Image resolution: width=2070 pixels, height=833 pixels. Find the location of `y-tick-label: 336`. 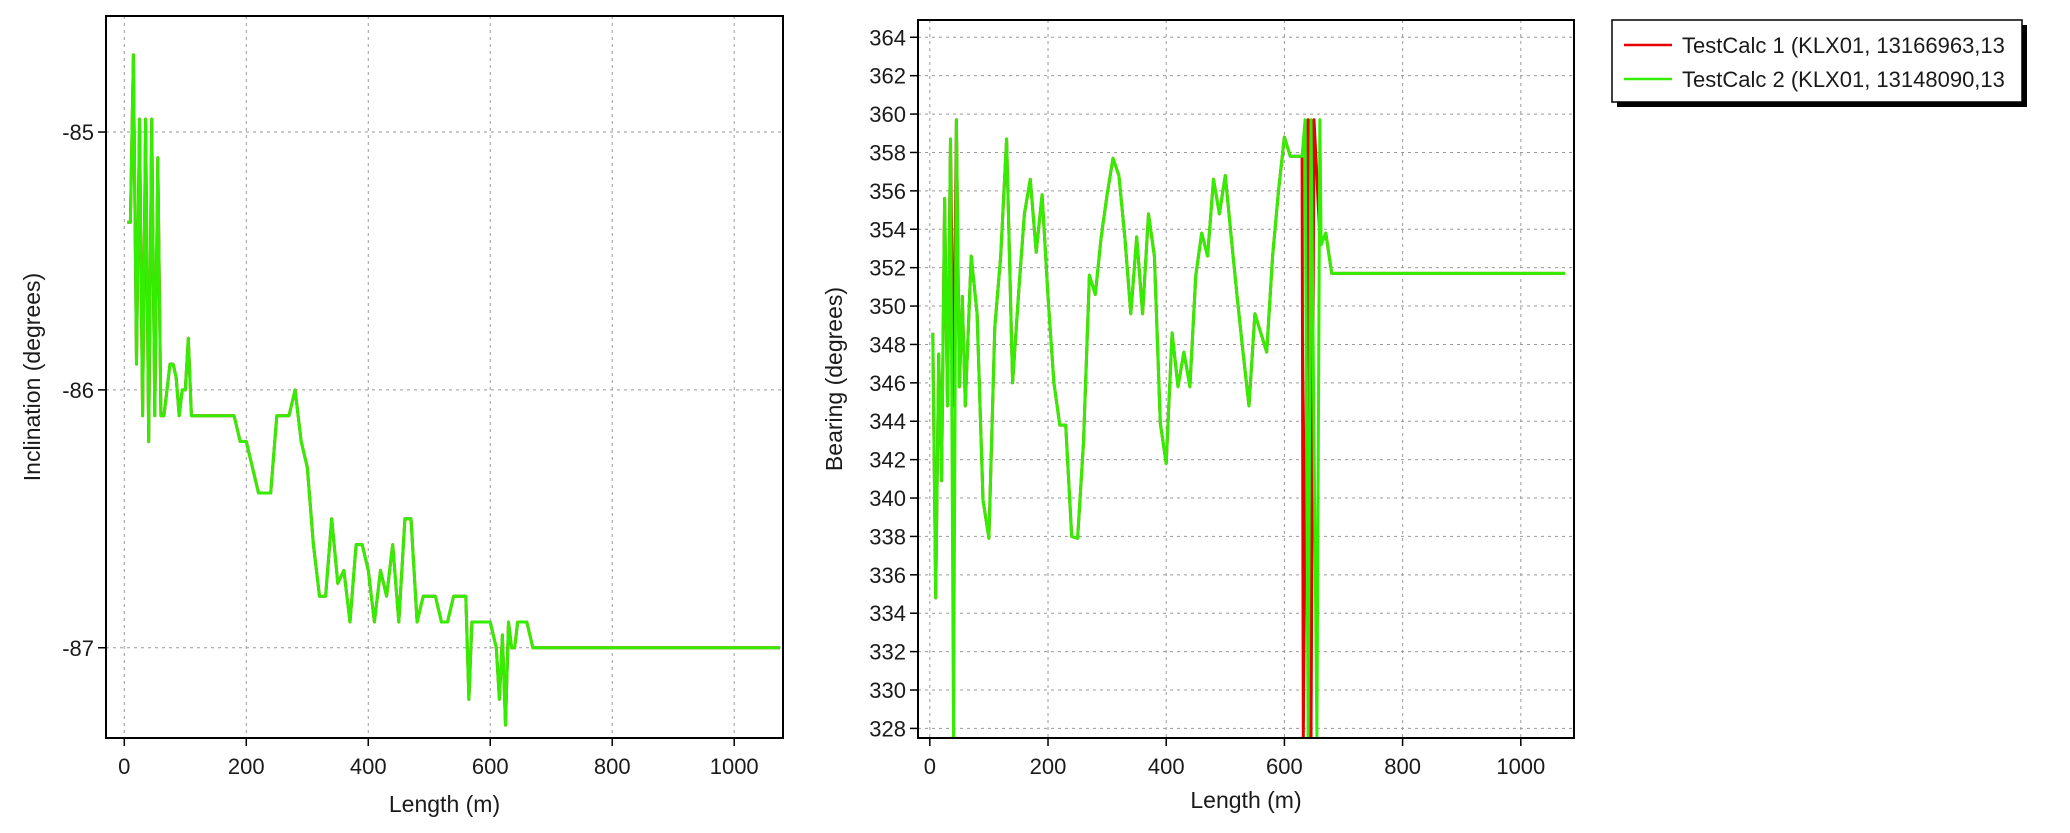

y-tick-label: 336 is located at coordinates (887, 575).